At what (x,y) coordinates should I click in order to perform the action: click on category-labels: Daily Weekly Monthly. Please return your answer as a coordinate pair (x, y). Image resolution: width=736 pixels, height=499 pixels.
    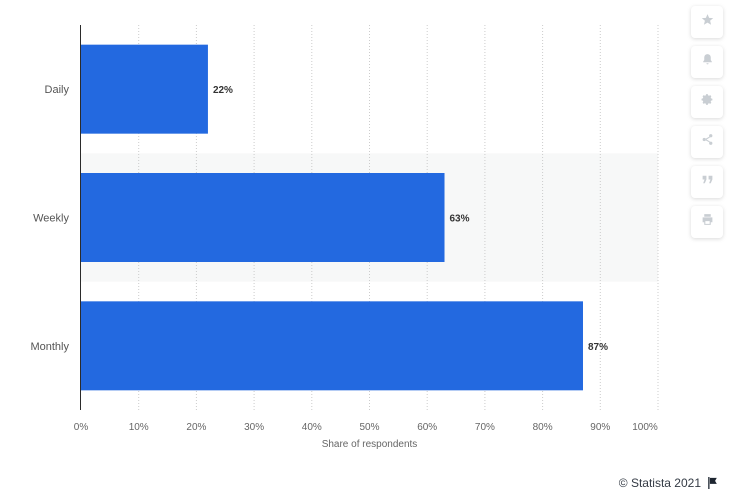
    Looking at the image, I should click on (49, 218).